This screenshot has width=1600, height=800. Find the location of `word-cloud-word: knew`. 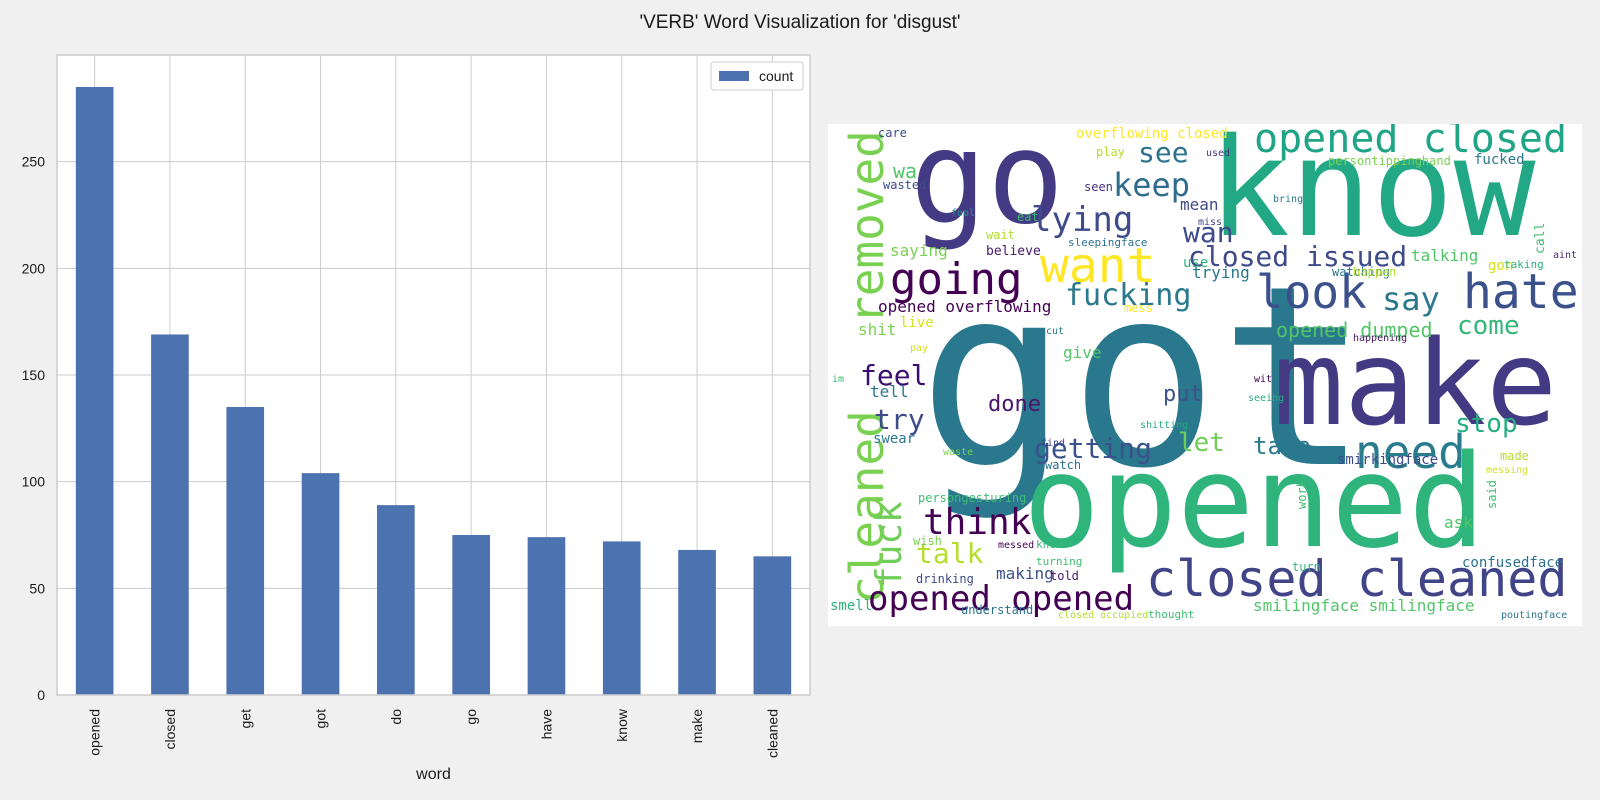

word-cloud-word: knew is located at coordinates (1049, 544).